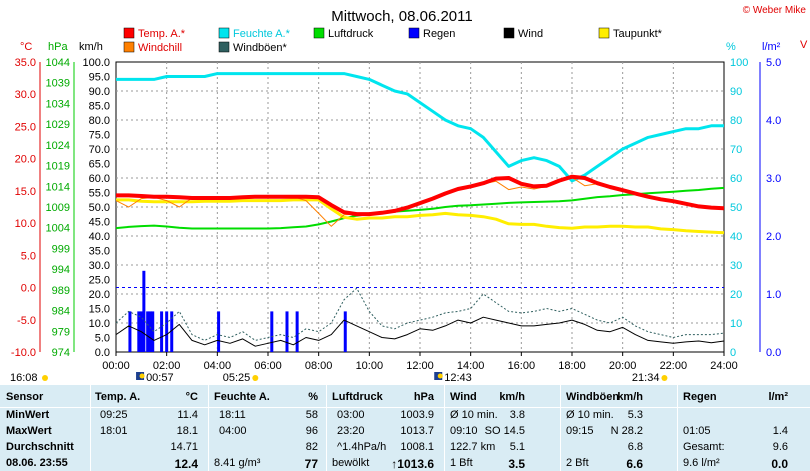 The height and width of the screenshot is (471, 810). Describe the element at coordinates (61, 332) in the screenshot. I see `press-tick-label: 979` at that location.